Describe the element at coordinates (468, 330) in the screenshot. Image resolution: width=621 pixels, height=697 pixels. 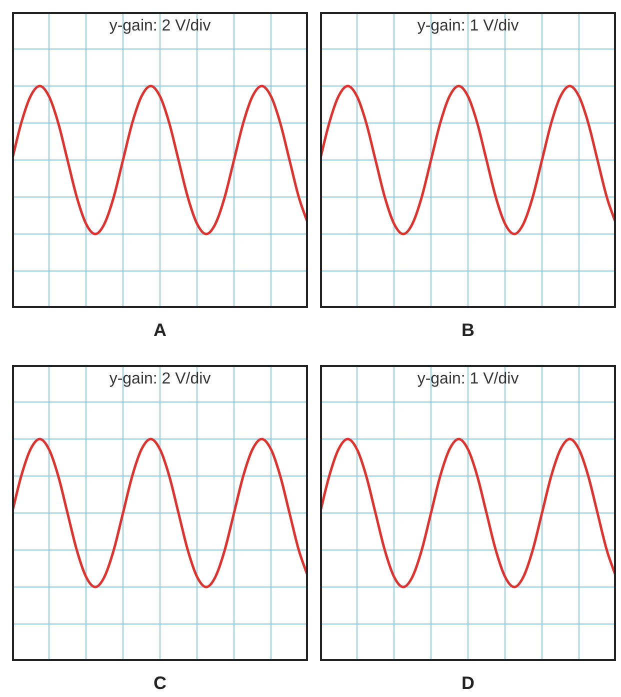
I see `x-axis-title: B` at that location.